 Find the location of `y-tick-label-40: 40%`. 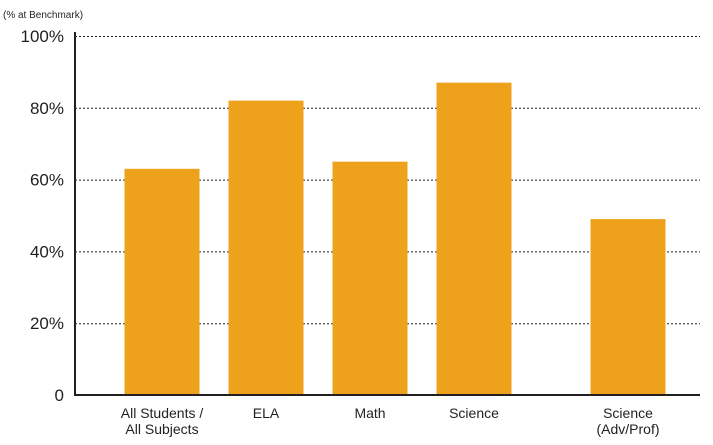

y-tick-label-40: 40% is located at coordinates (47, 251).